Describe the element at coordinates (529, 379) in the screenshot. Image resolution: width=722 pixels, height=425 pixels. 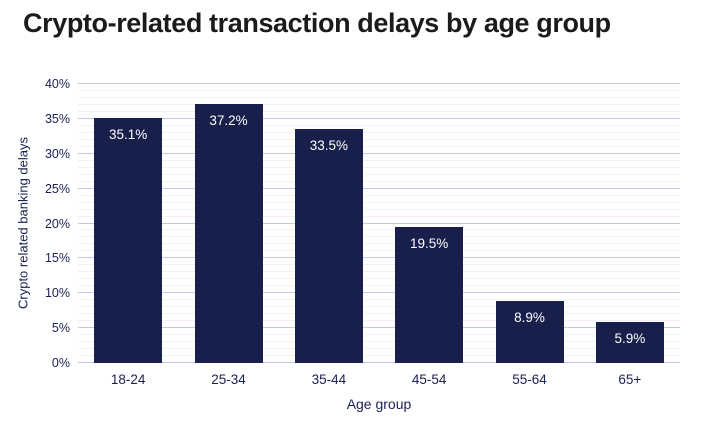
I see `x-tick-label: 55-64` at that location.